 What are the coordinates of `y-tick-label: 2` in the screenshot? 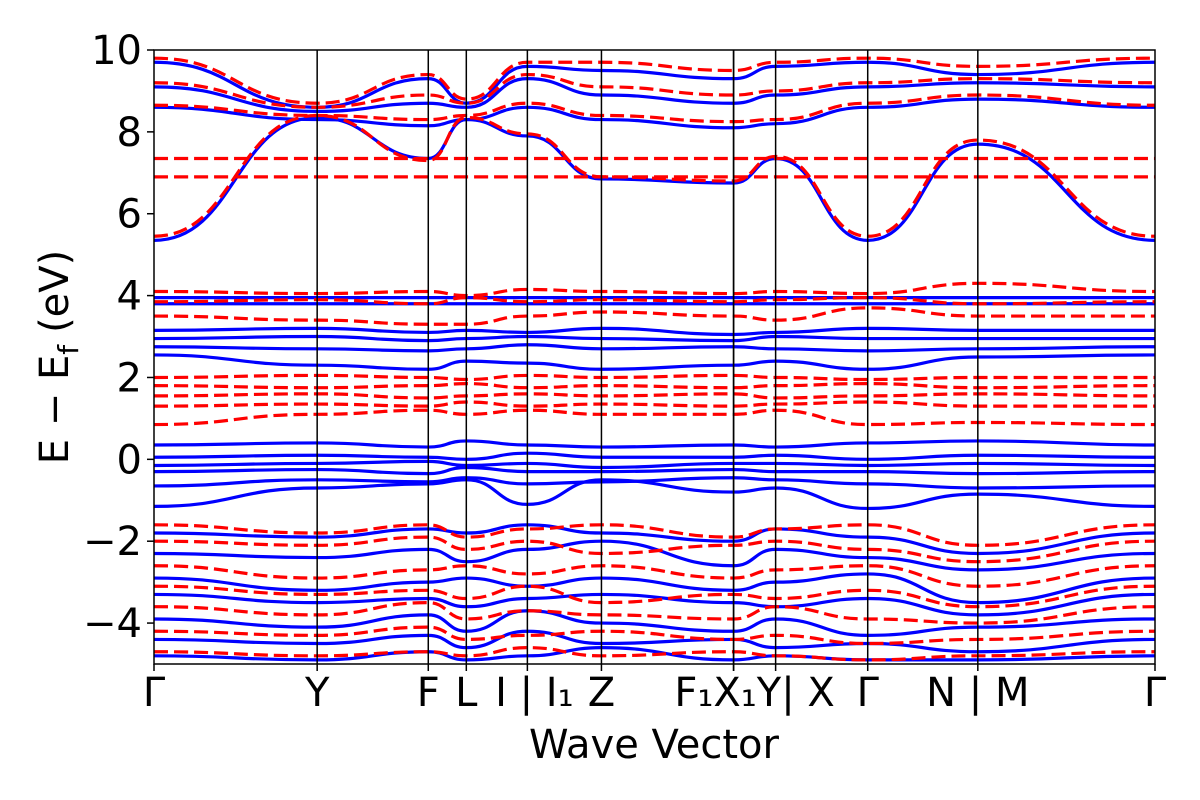 It's located at (129, 378).